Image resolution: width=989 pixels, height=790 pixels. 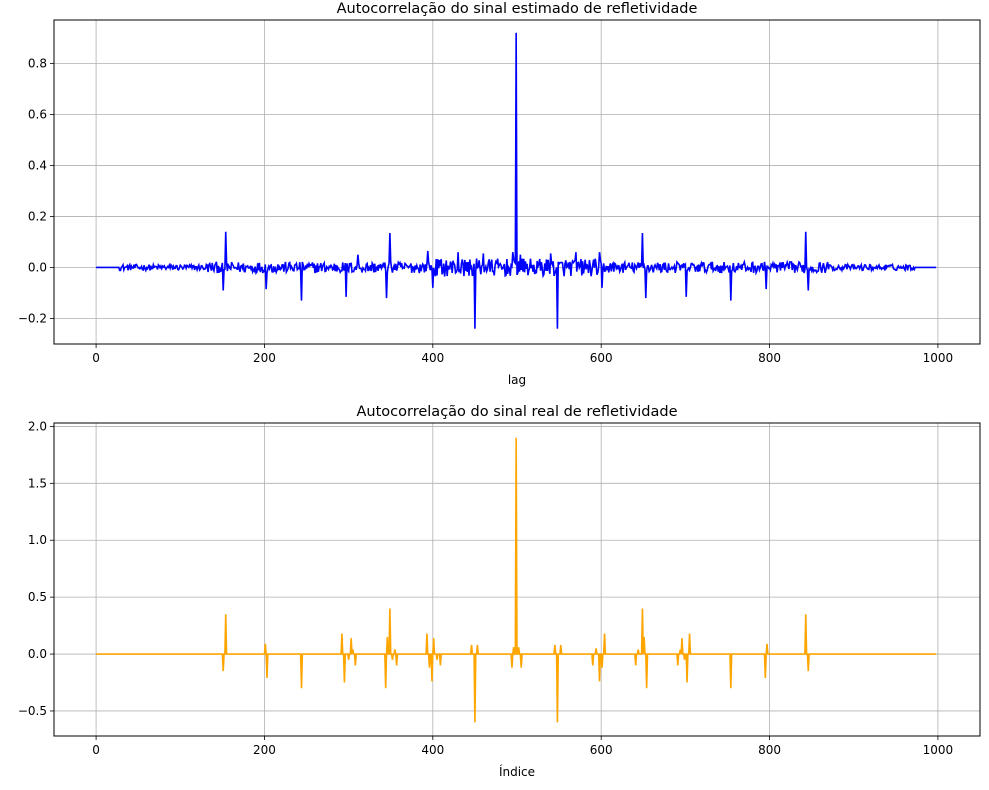 What do you see at coordinates (37, 597) in the screenshot?
I see `y-tick-label: 0.5` at bounding box center [37, 597].